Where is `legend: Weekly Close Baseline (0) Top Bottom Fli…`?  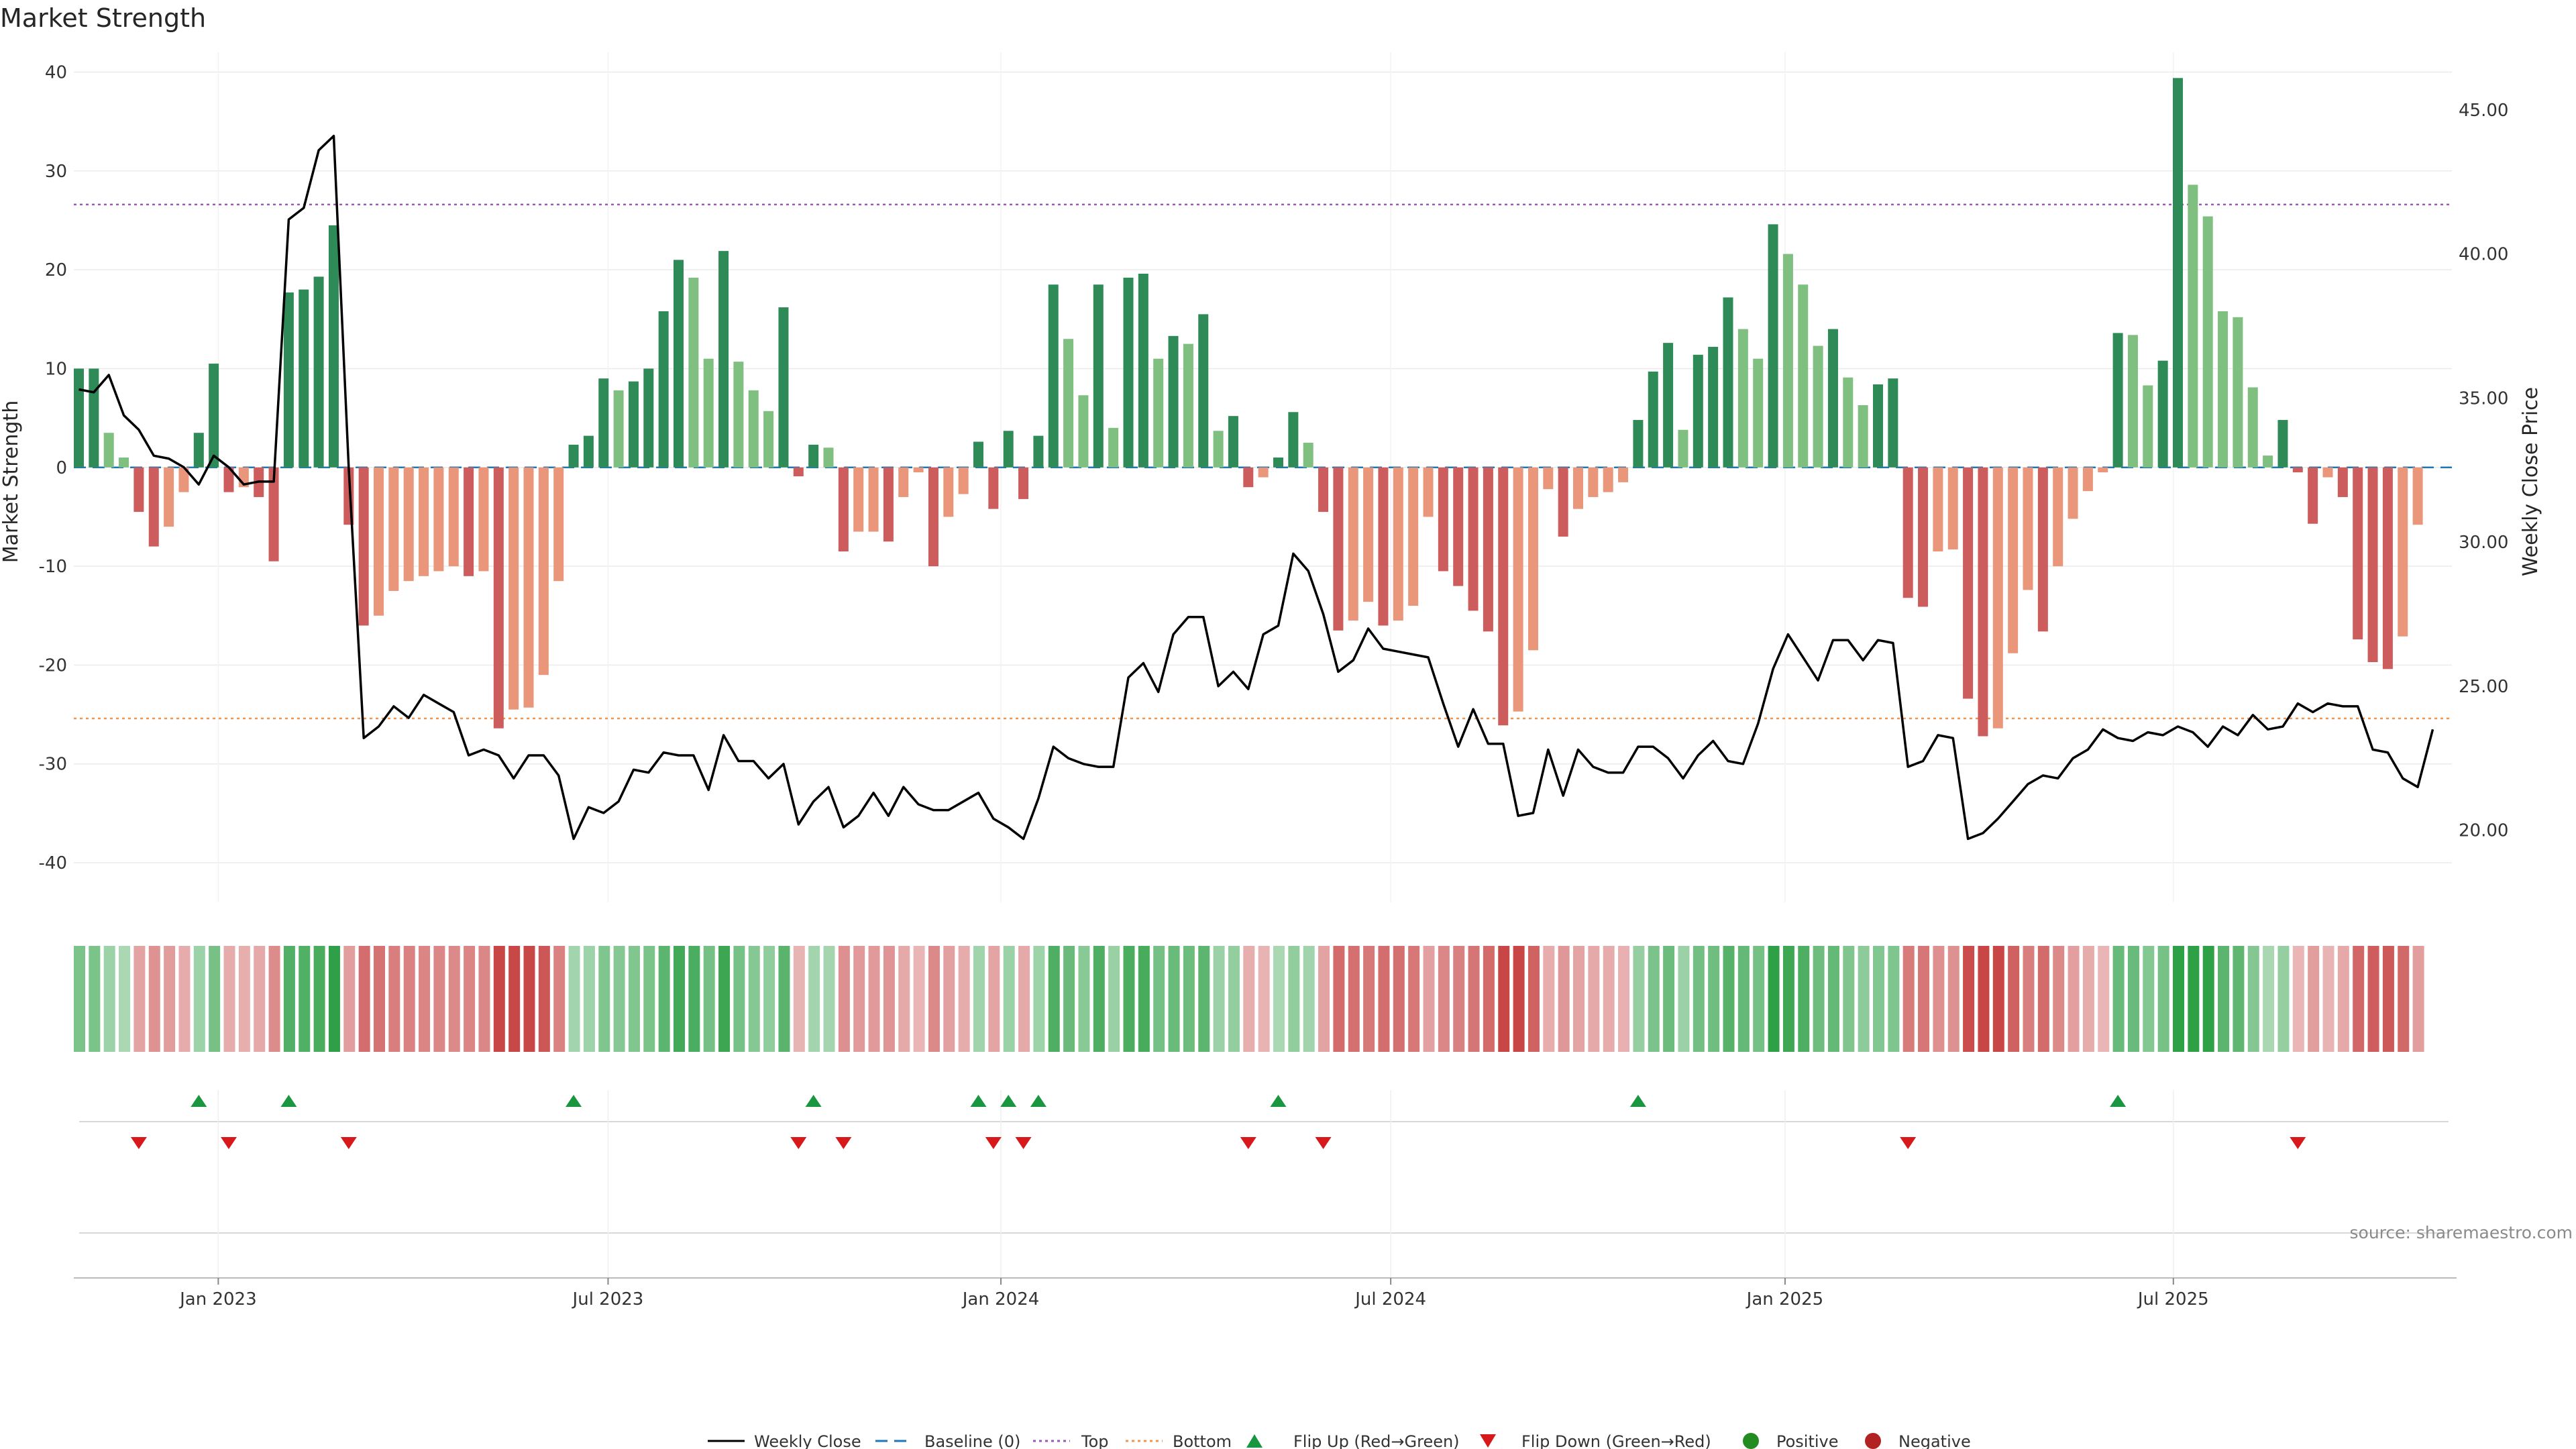 legend: Weekly Close Baseline (0) Top Bottom Fli… is located at coordinates (1339, 1440).